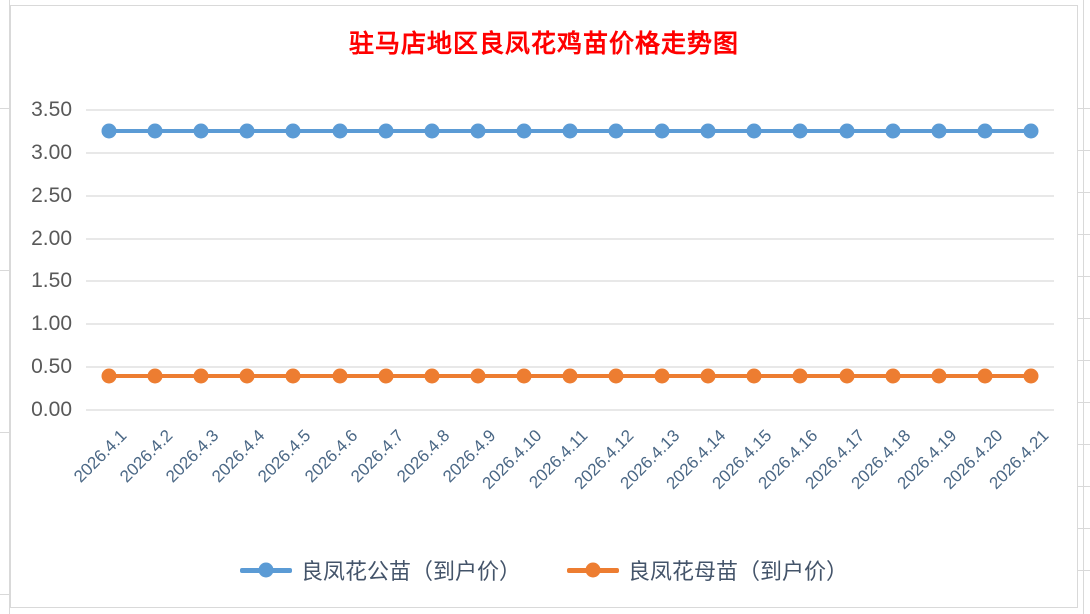 The height and width of the screenshot is (614, 1090). I want to click on legend-item: 良凤花母苗（到户价）, so click(707, 570).